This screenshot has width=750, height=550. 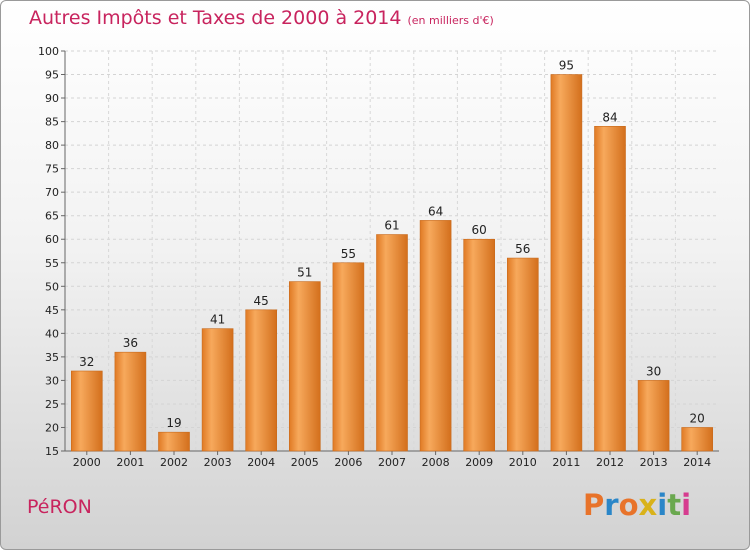 What do you see at coordinates (479, 230) in the screenshot?
I see `value-label-2009: 60` at bounding box center [479, 230].